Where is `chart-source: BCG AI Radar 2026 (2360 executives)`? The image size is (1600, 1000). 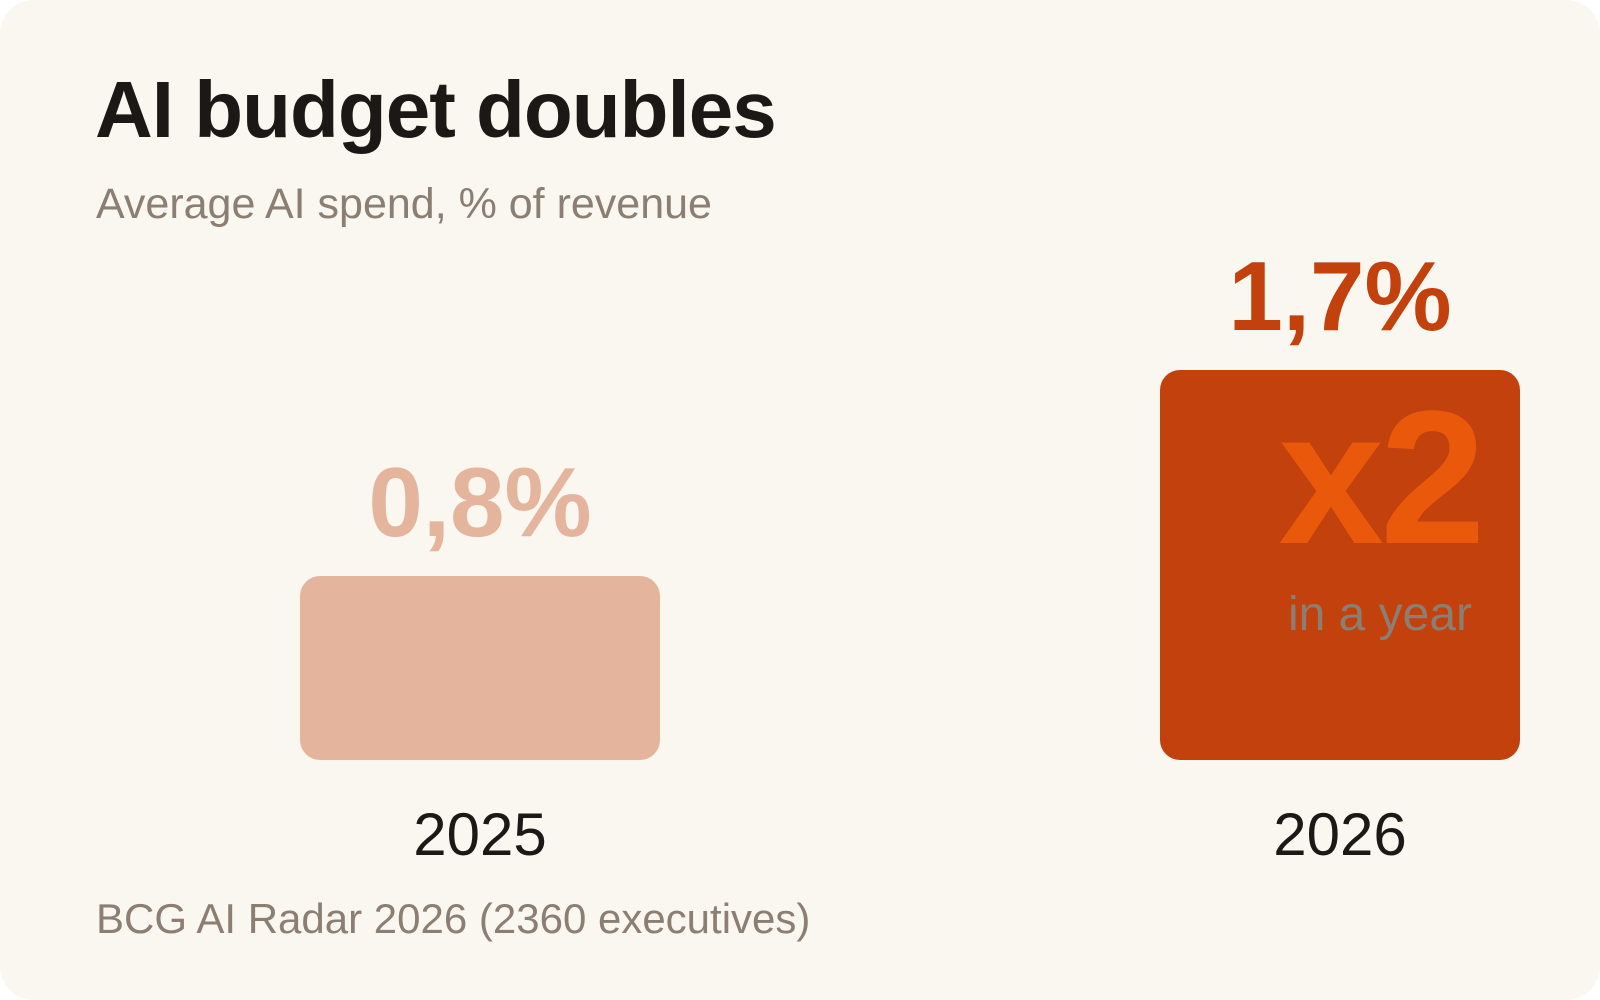 chart-source: BCG AI Radar 2026 (2360 executives) is located at coordinates (453, 918).